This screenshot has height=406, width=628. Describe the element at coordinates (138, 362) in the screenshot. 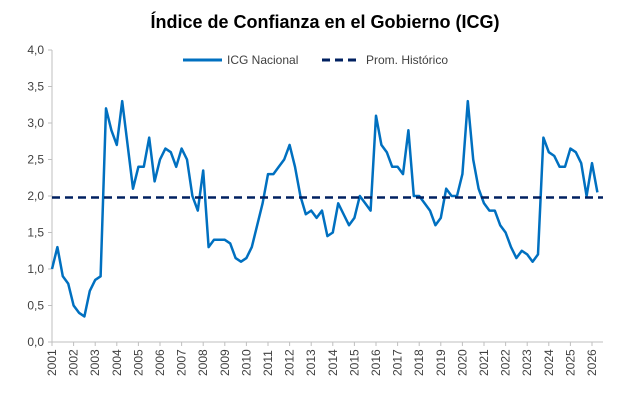

I see `x-tick-label: 2005` at that location.